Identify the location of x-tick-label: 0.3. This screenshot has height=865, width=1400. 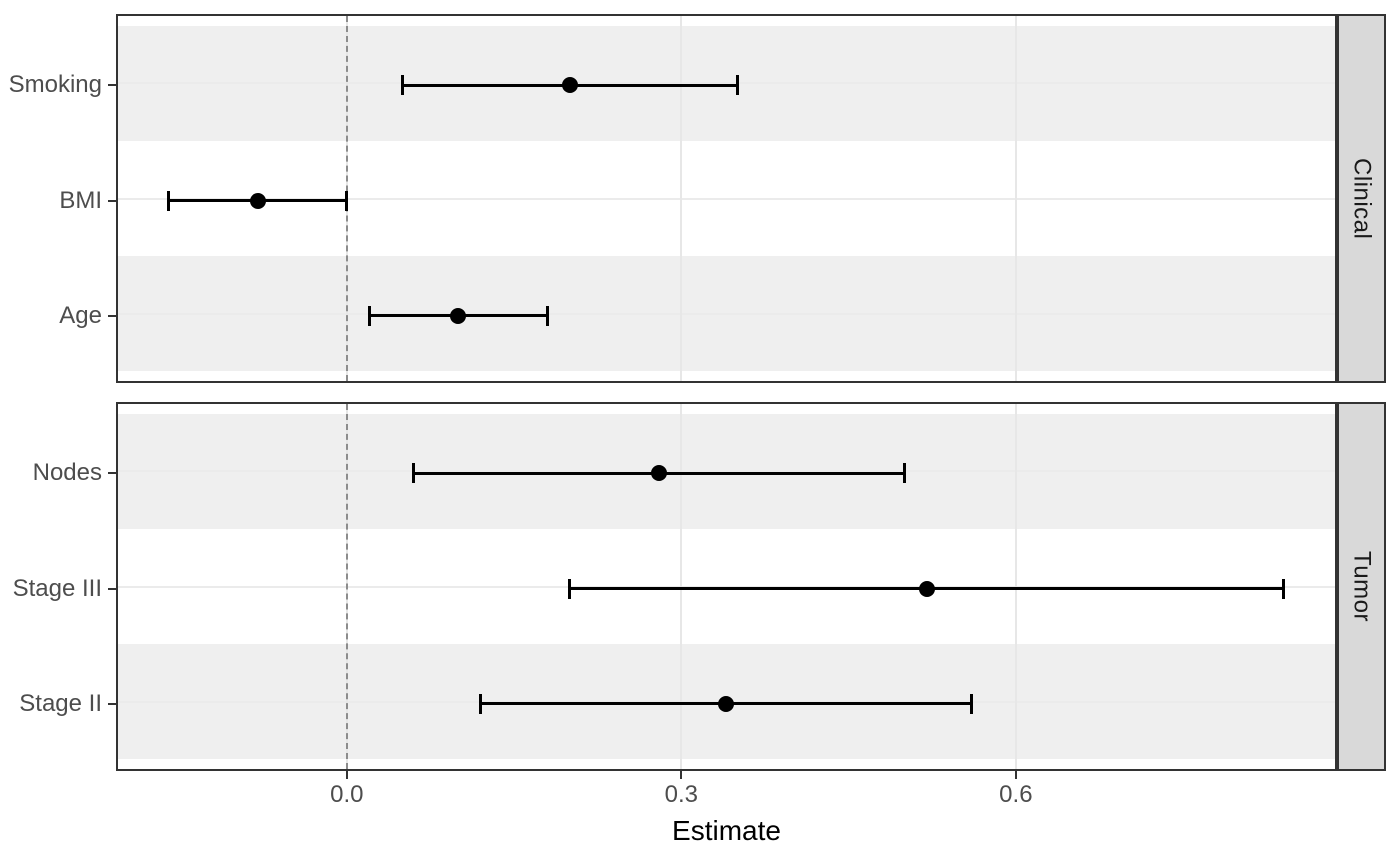
(681, 794).